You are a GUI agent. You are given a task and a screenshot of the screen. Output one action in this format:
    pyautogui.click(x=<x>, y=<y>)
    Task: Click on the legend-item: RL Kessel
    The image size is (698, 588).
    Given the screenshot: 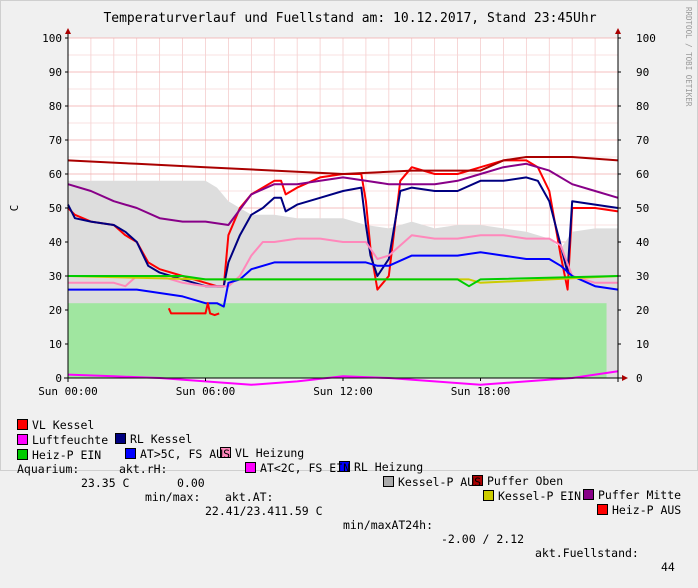 What is the action you would take?
    pyautogui.click(x=153, y=439)
    